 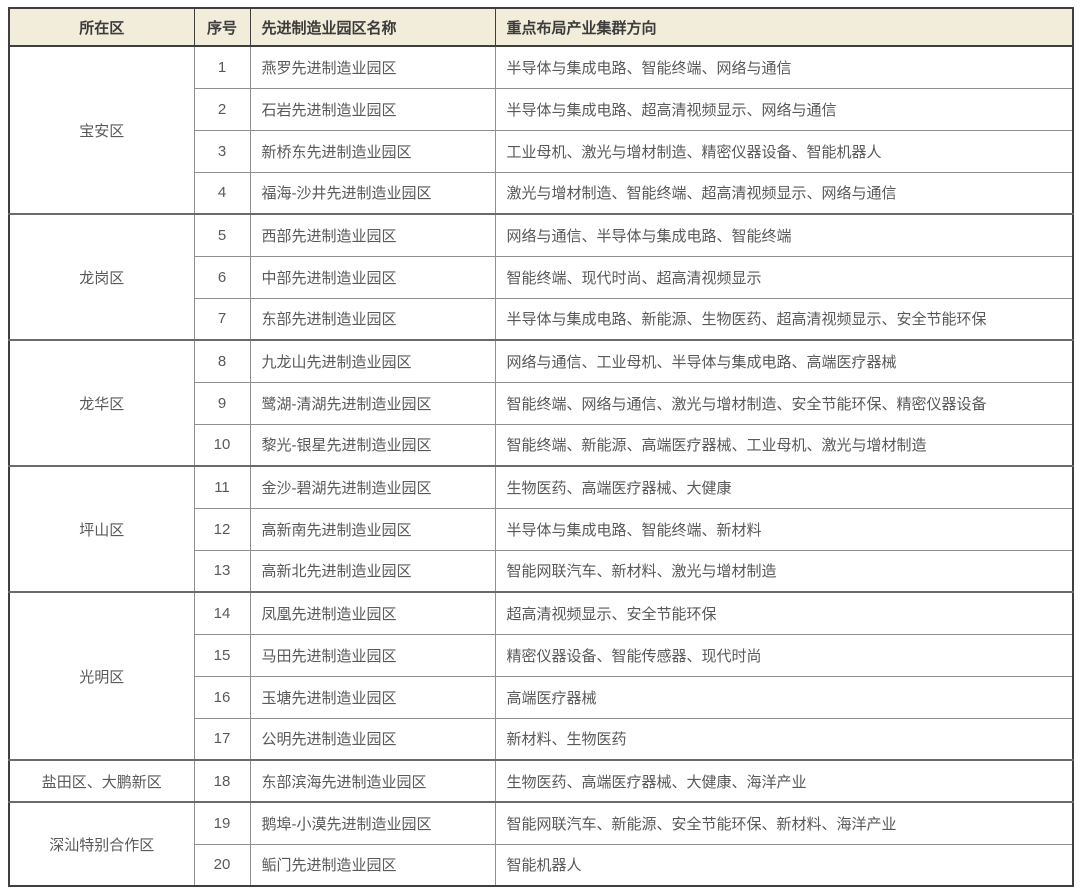 What do you see at coordinates (372, 529) in the screenshot?
I see `park-name-cell: 高新南先进制造业园区` at bounding box center [372, 529].